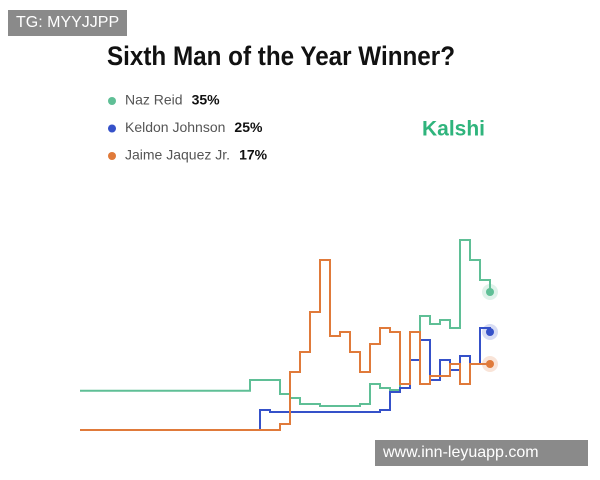  I want to click on legend-value: 35%, so click(206, 100).